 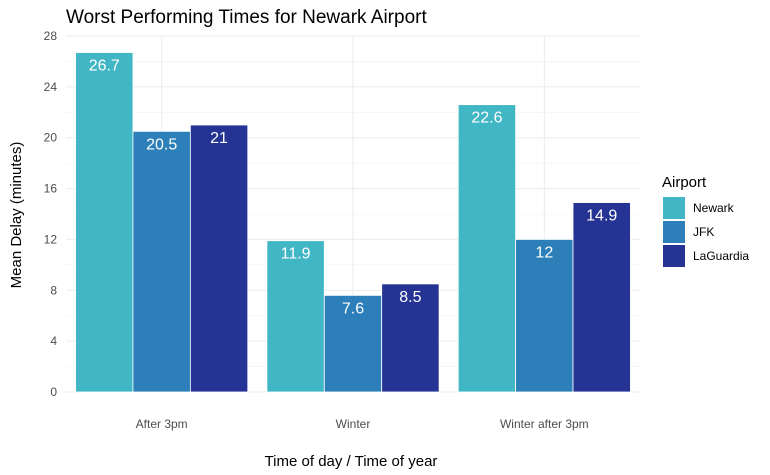 What do you see at coordinates (161, 144) in the screenshot?
I see `bar-value-label: 20.5` at bounding box center [161, 144].